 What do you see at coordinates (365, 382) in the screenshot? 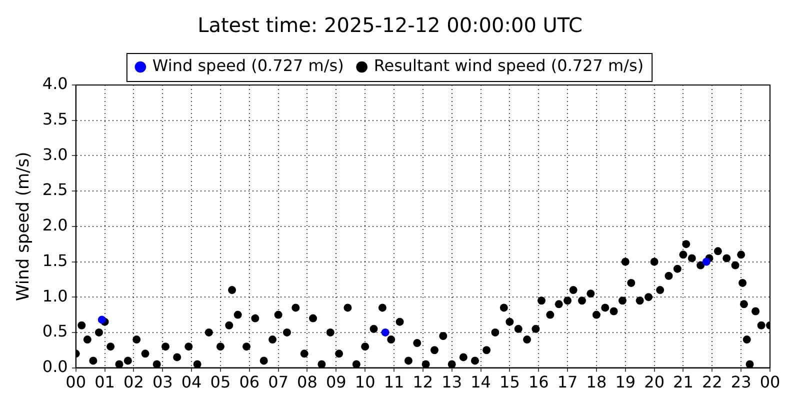
I see `x-tick-label: 10` at bounding box center [365, 382].